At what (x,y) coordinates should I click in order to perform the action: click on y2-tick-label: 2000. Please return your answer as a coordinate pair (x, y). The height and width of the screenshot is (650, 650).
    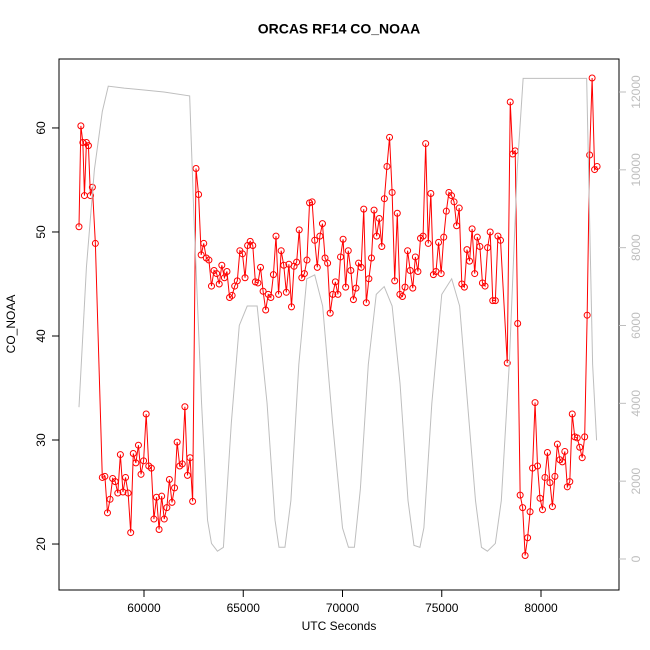
    Looking at the image, I should click on (636, 480).